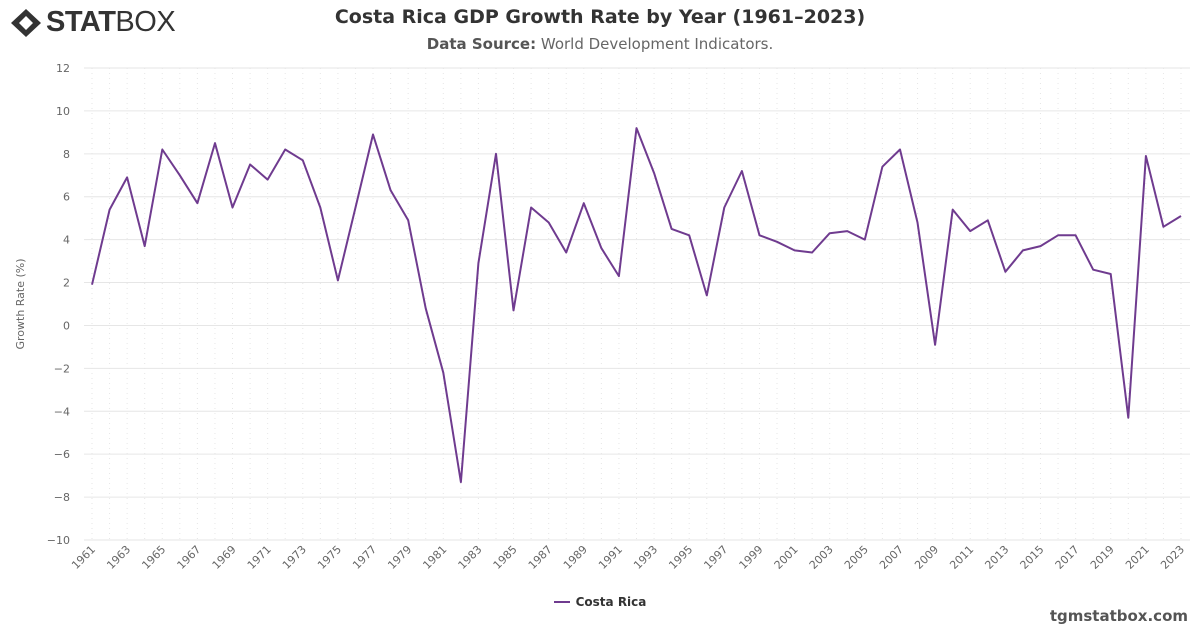  Describe the element at coordinates (1137, 557) in the screenshot. I see `x-tick-label: 2021` at that location.